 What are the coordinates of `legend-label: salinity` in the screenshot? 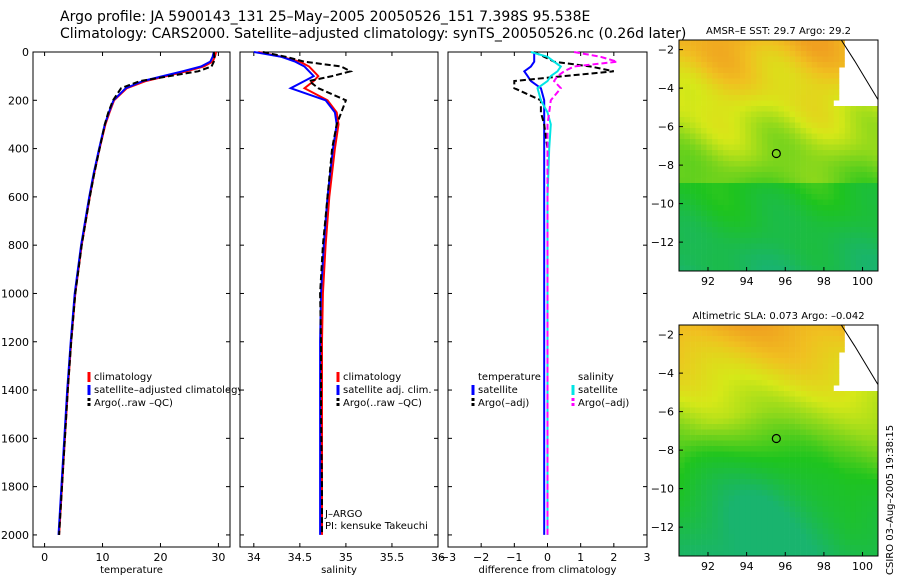 It's located at (596, 377).